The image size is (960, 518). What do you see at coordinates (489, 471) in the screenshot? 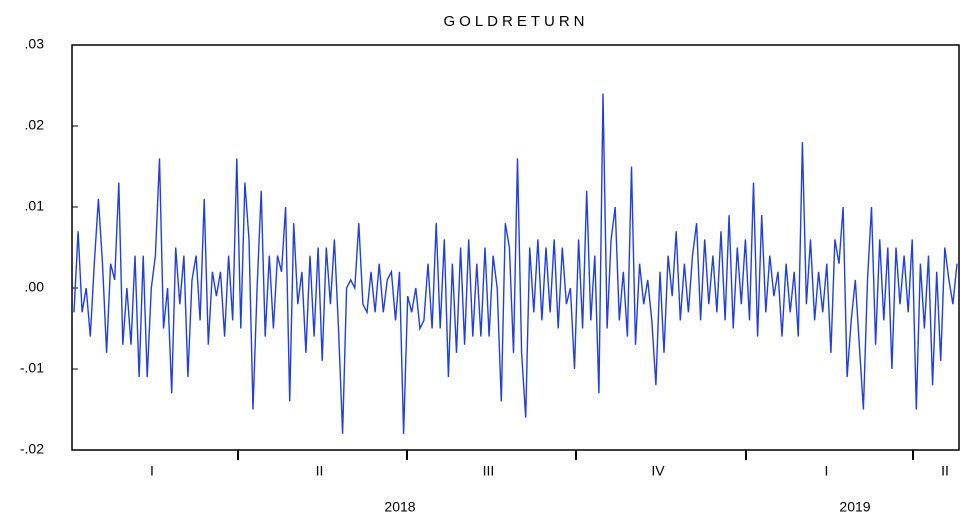
I see `x-tick-label: III` at bounding box center [489, 471].